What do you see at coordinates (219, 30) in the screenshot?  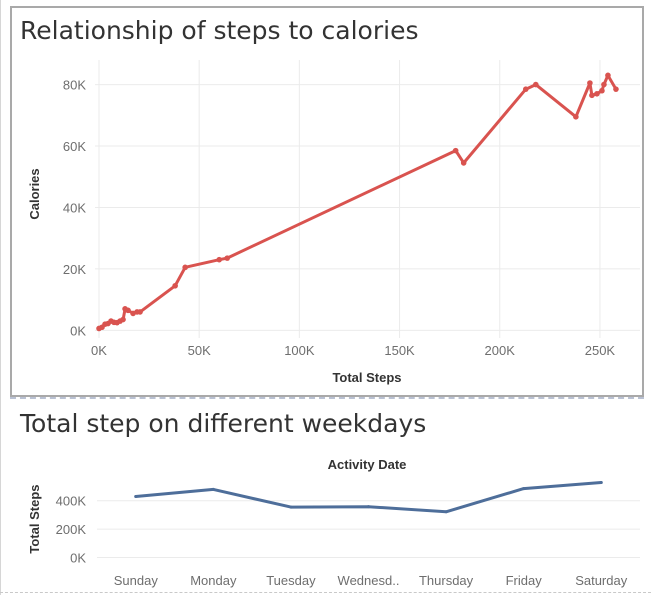 I see `chart-title-steps-calories: Relationship of steps to calories` at bounding box center [219, 30].